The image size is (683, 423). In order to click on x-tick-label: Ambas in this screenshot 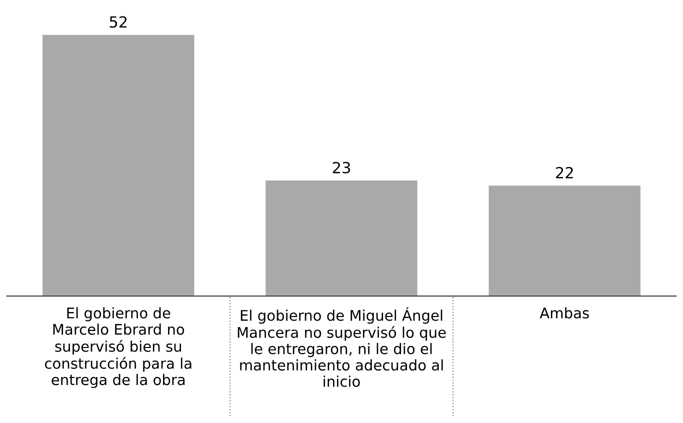, I will do `click(564, 312)`.